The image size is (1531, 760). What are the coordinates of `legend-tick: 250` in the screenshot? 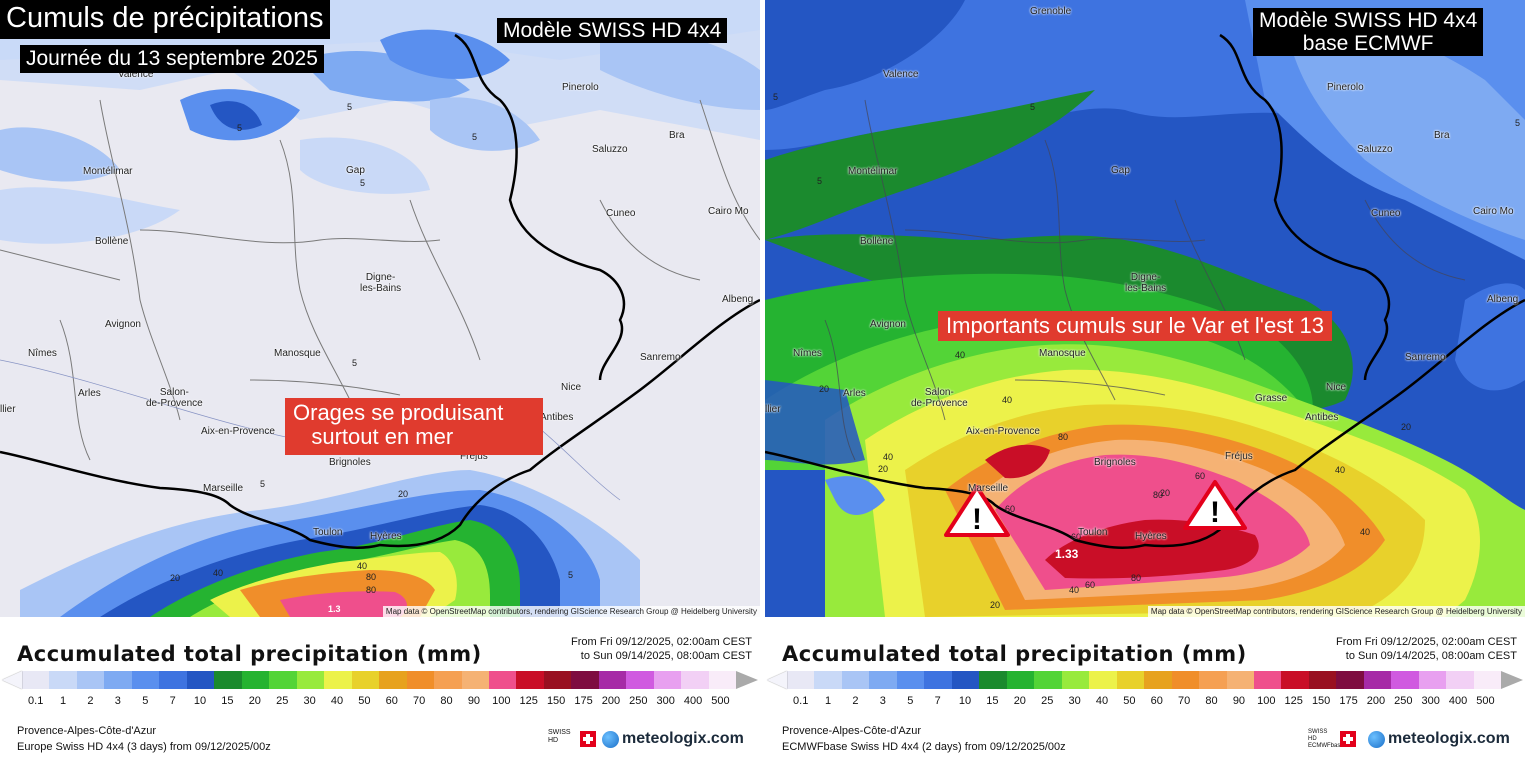 It's located at (1403, 701).